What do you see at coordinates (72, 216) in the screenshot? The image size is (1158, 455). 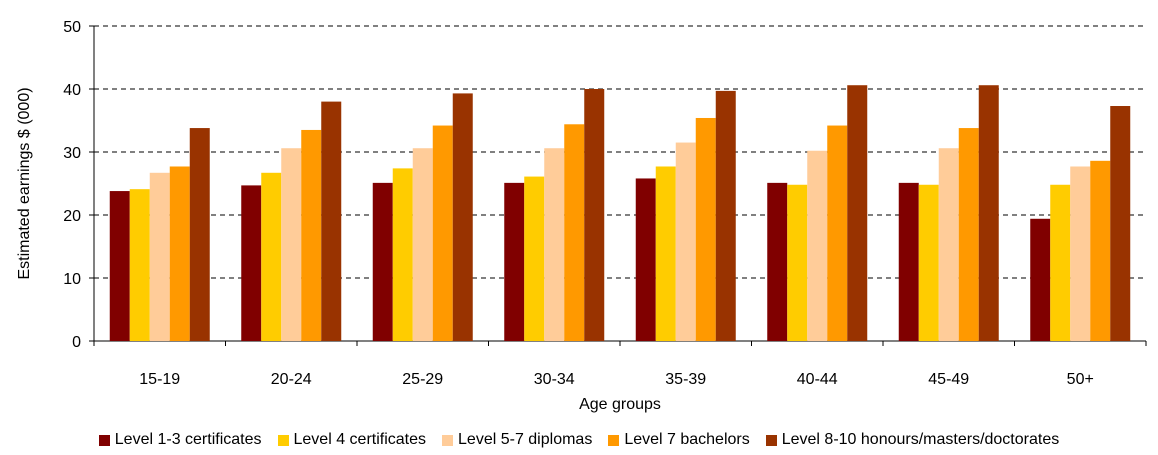 I see `y-tick-label: 20` at bounding box center [72, 216].